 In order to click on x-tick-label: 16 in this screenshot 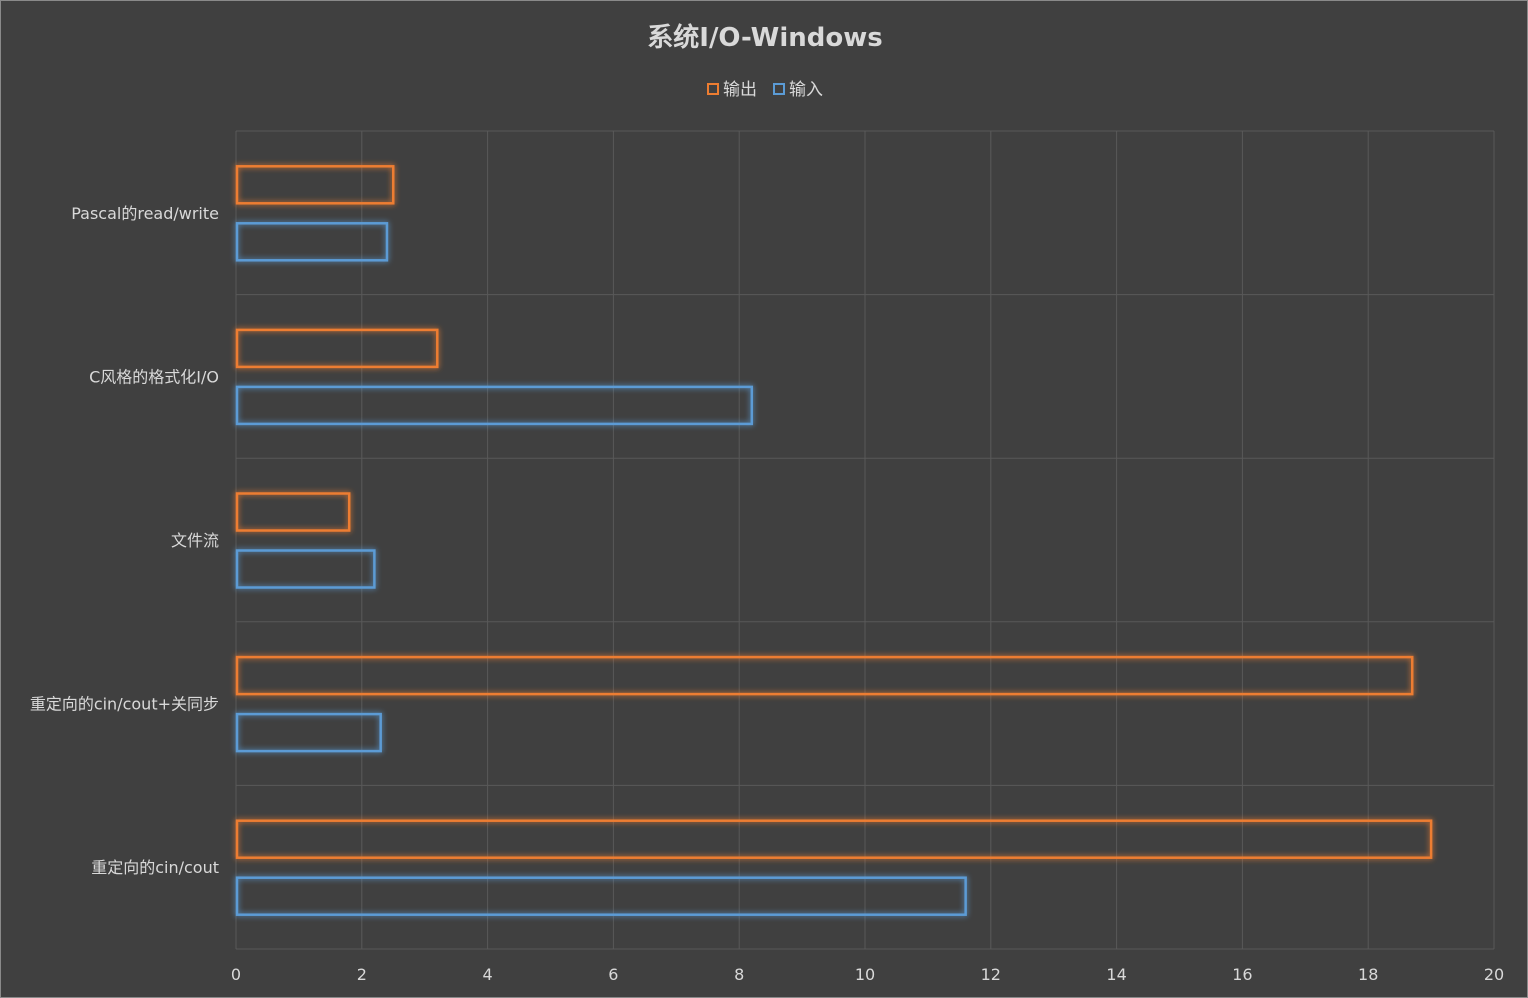, I will do `click(1242, 974)`.